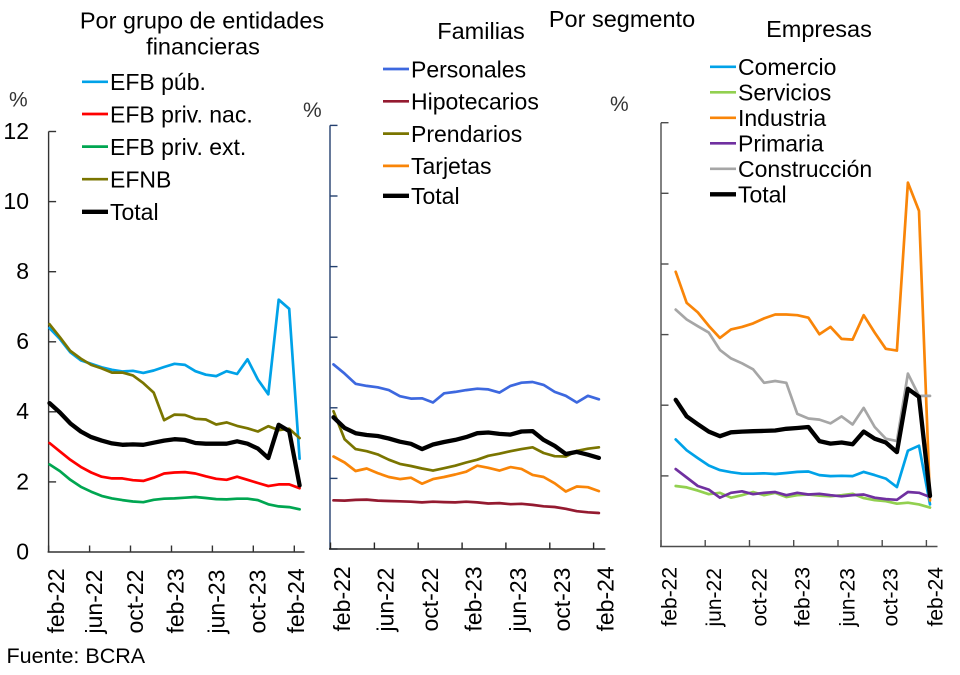  What do you see at coordinates (781, 144) in the screenshot?
I see `svg-text: Primaria` at bounding box center [781, 144].